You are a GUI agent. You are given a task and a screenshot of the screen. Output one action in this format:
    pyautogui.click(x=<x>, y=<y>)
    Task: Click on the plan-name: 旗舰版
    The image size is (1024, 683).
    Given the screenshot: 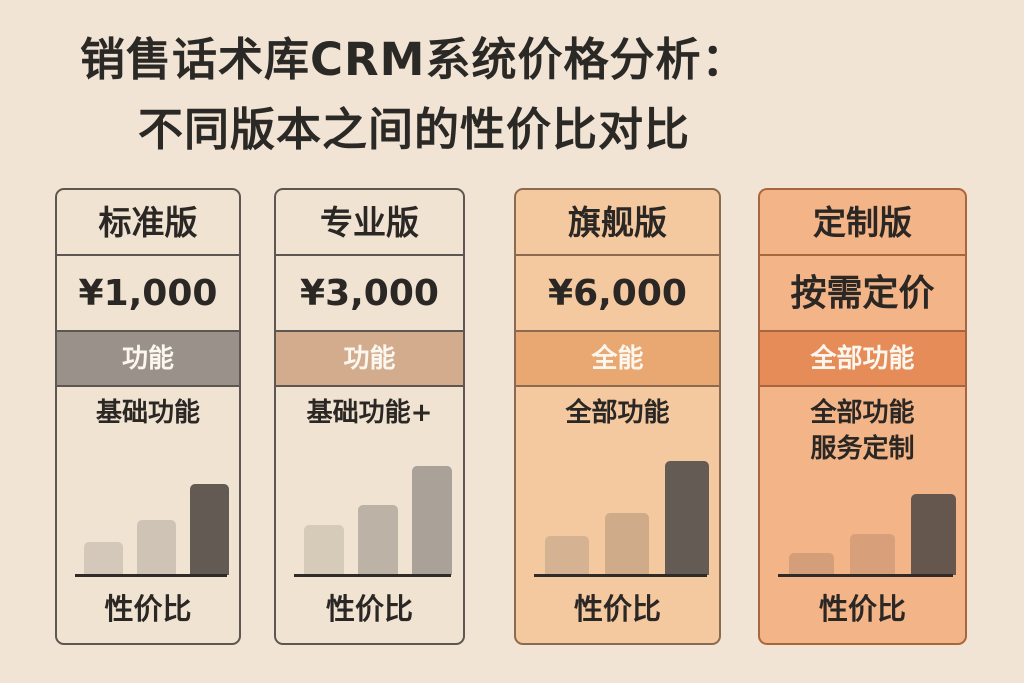 What is the action you would take?
    pyautogui.click(x=617, y=223)
    